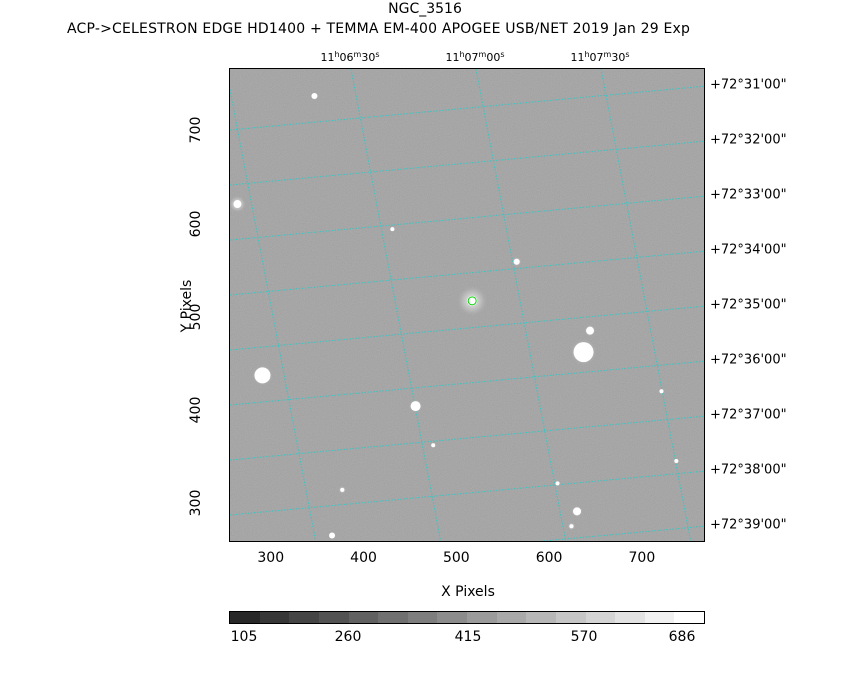  I want to click on x-tick-label: 400, so click(363, 558).